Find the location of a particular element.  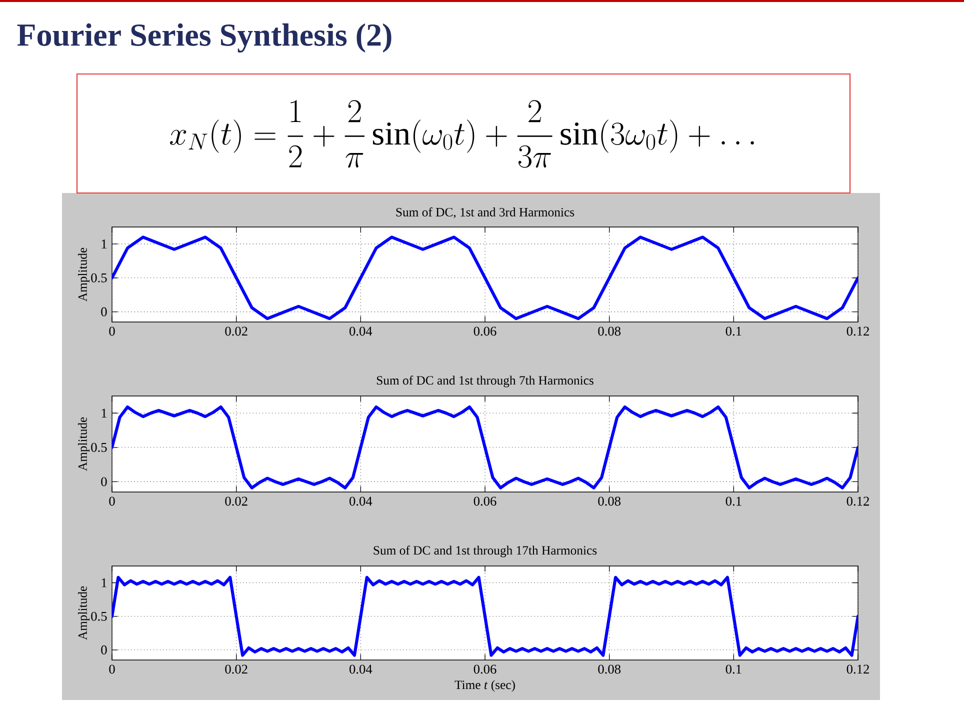

text: Fourier Series Synthesis (2) is located at coordinates (204, 38).